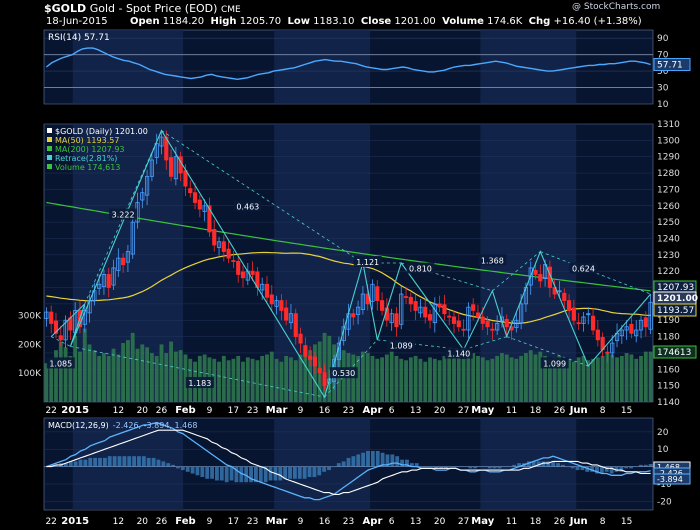  What do you see at coordinates (663, 433) in the screenshot?
I see `macd-tick-label: 20` at bounding box center [663, 433].